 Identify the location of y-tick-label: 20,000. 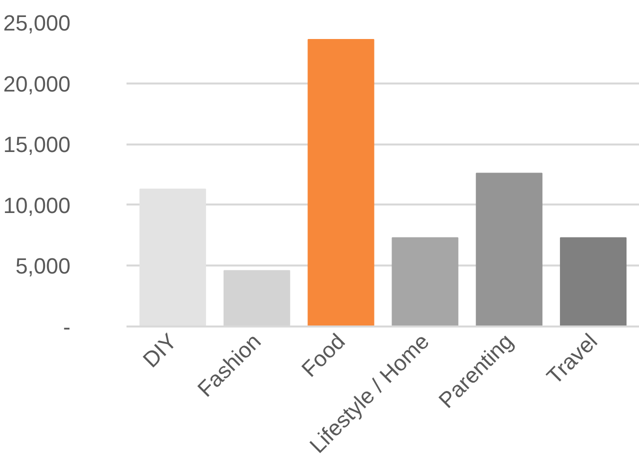
(37, 83).